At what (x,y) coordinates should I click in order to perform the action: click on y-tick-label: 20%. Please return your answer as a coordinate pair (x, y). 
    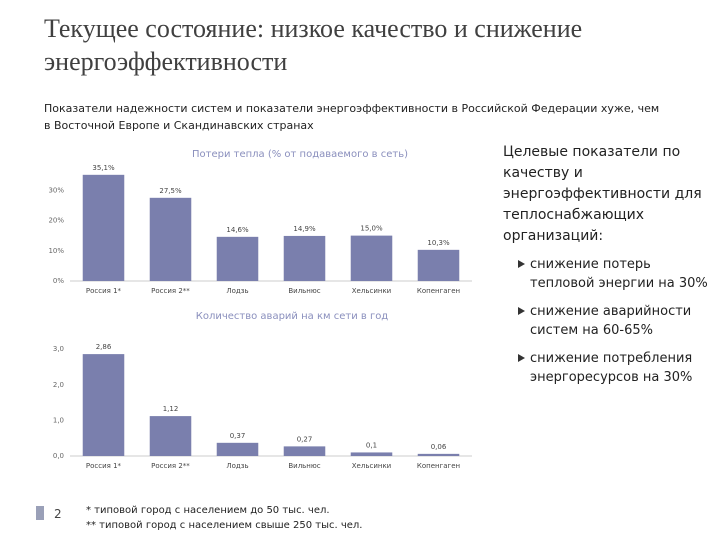
    Looking at the image, I should click on (56, 221).